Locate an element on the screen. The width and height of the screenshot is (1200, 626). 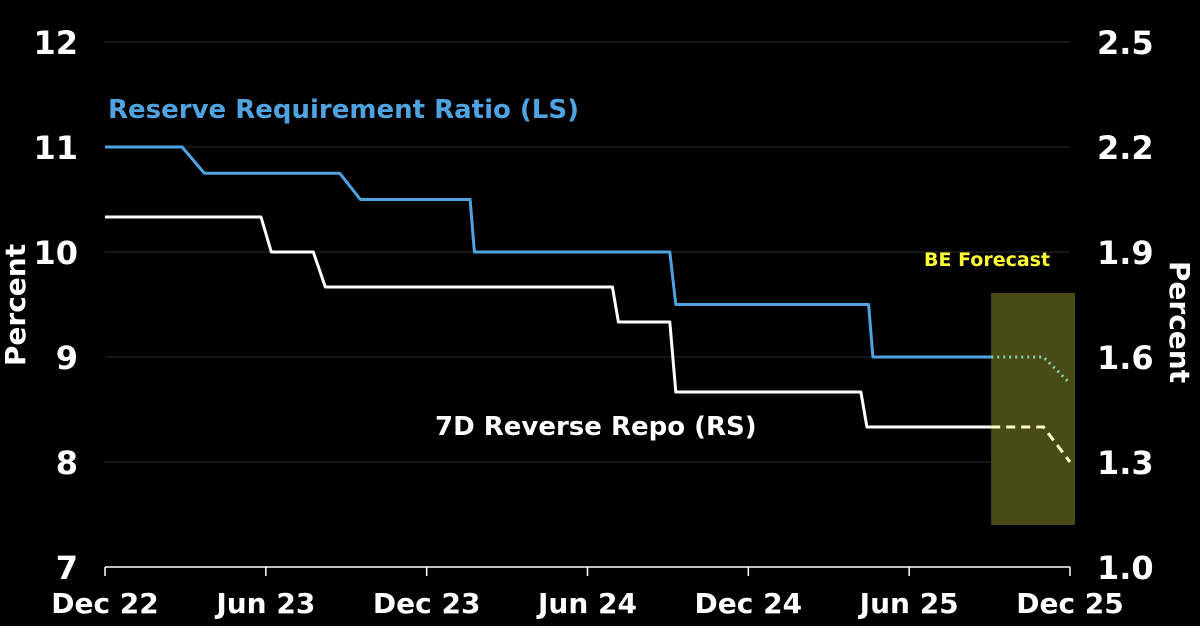
y-left-tick-label: 8 is located at coordinates (67, 463).